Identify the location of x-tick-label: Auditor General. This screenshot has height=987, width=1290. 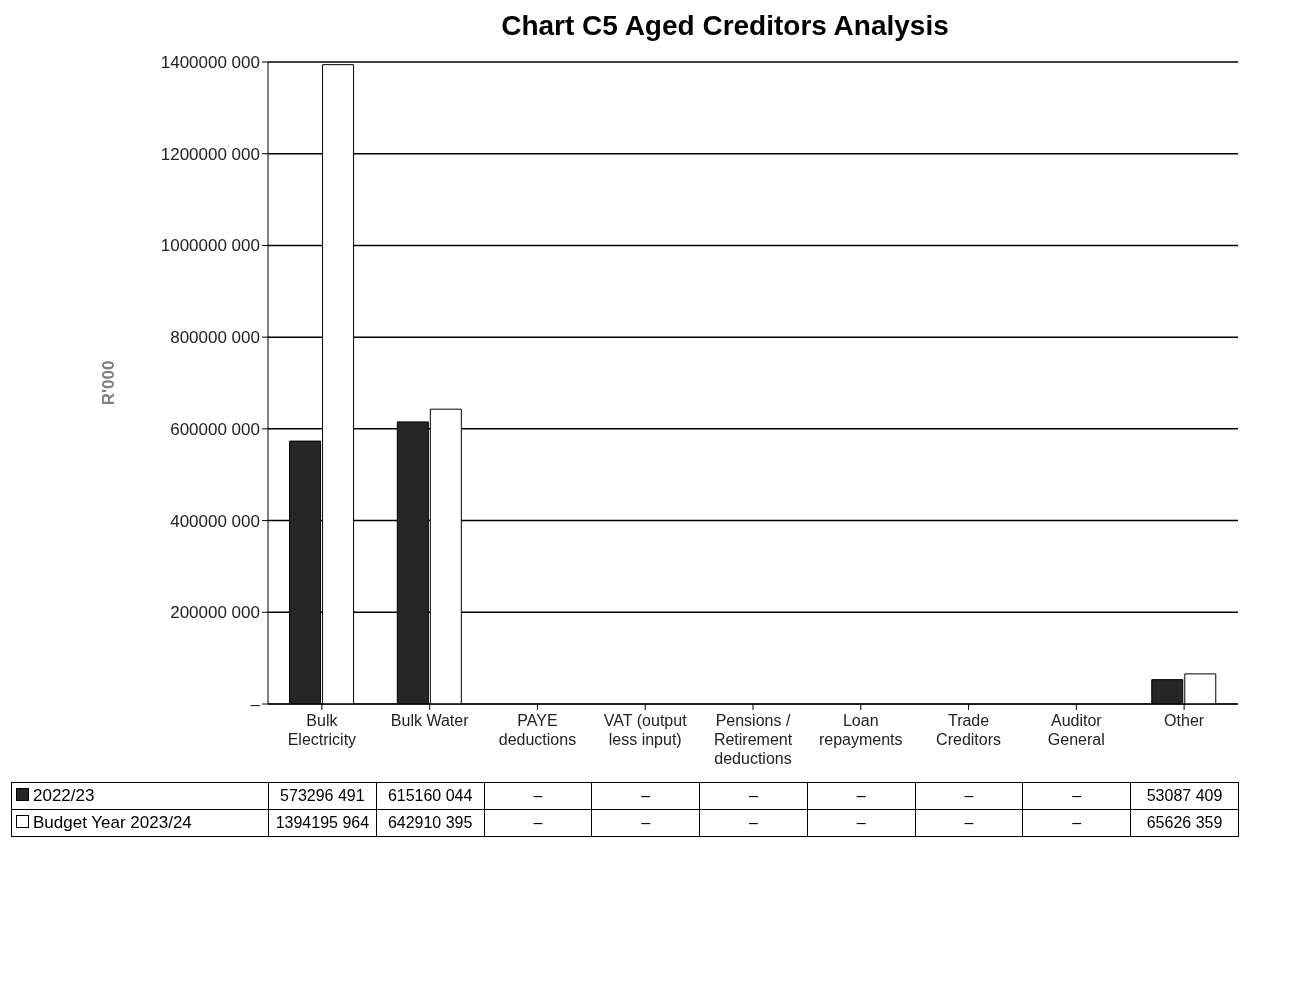
(1076, 730).